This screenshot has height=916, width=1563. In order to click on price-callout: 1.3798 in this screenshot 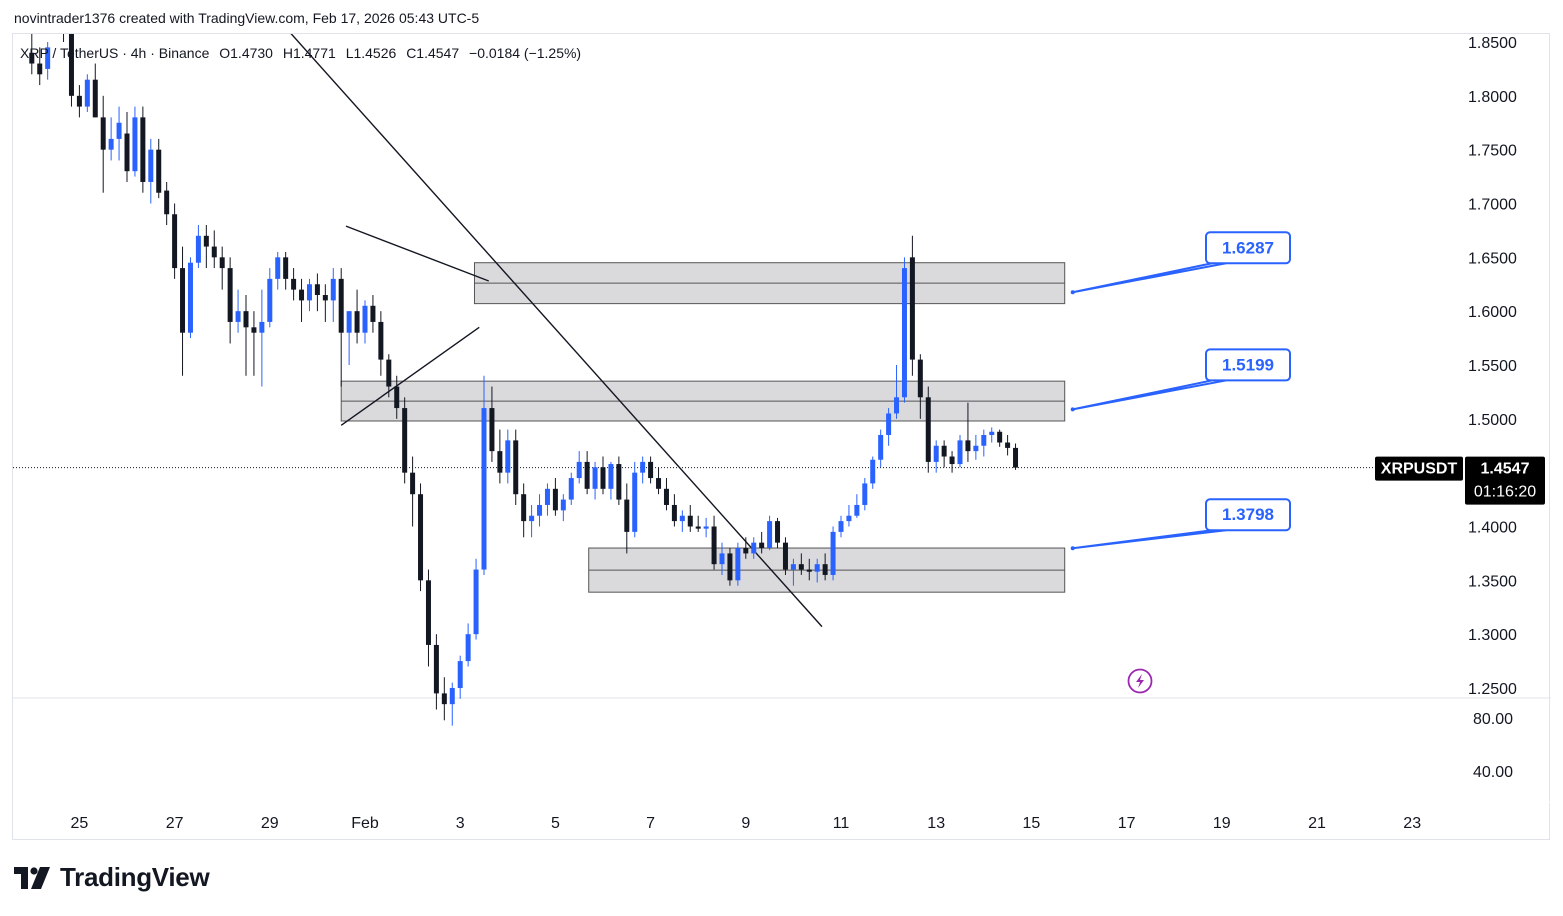, I will do `click(1180, 524)`.